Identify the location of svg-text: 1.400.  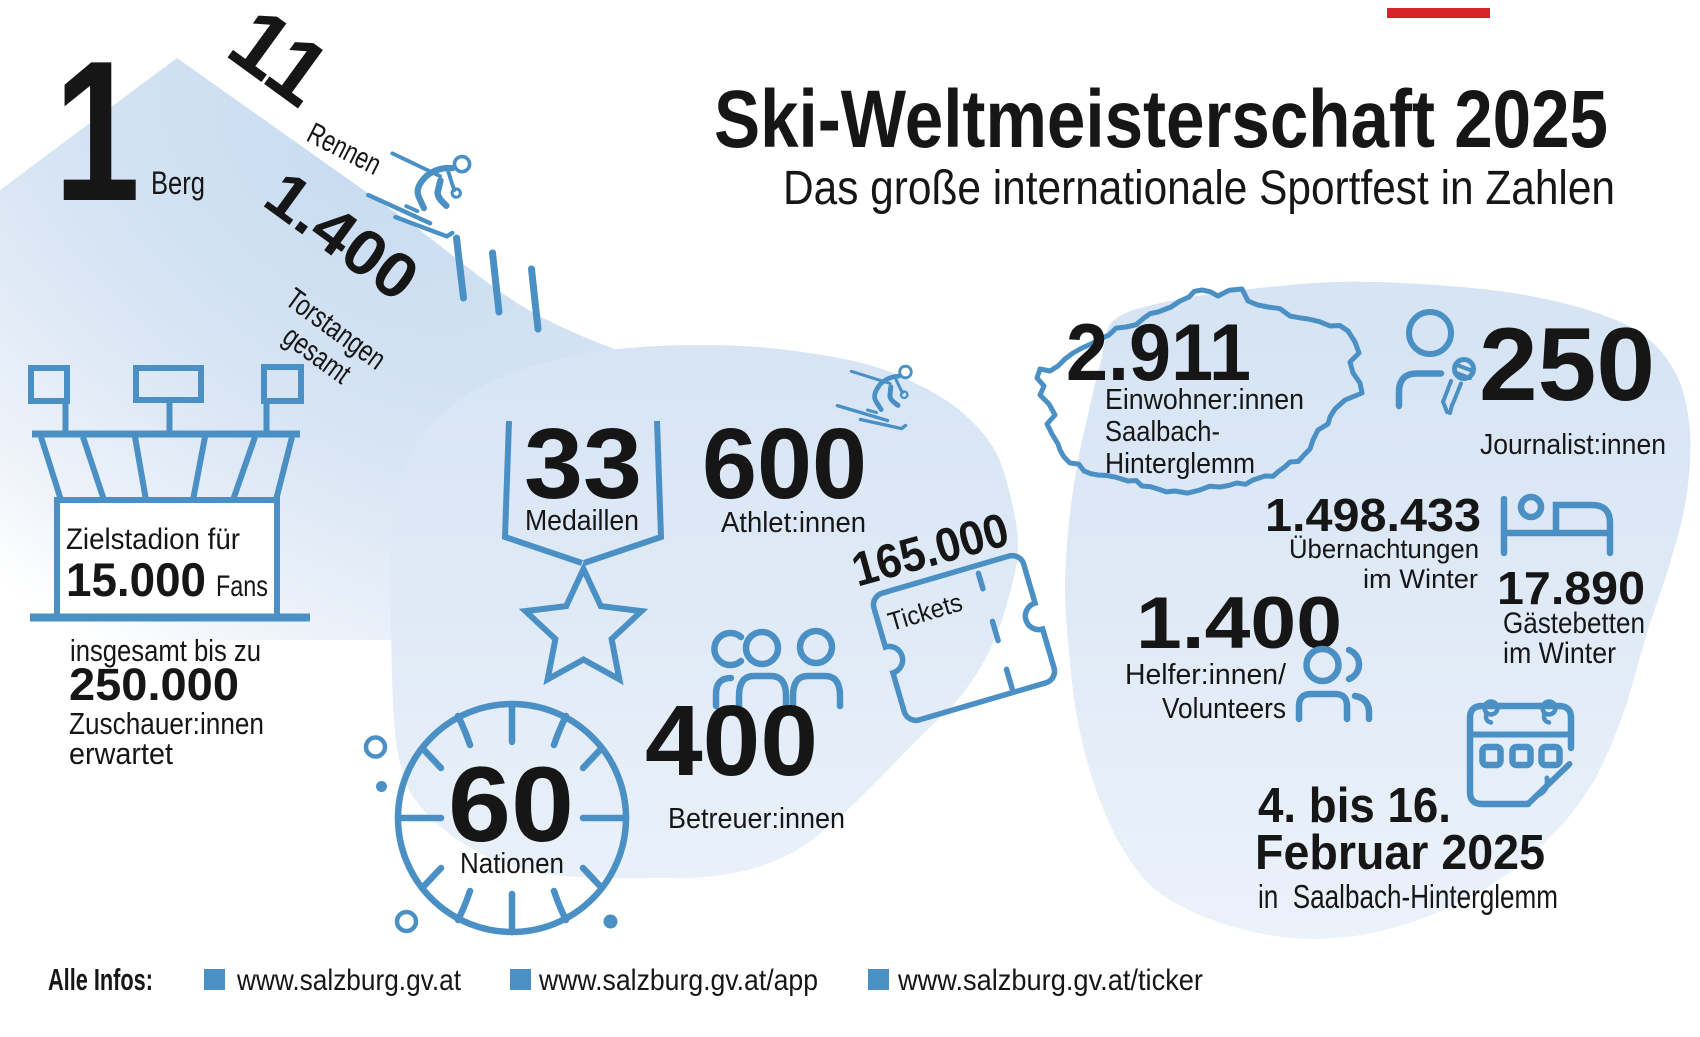
(1239, 623).